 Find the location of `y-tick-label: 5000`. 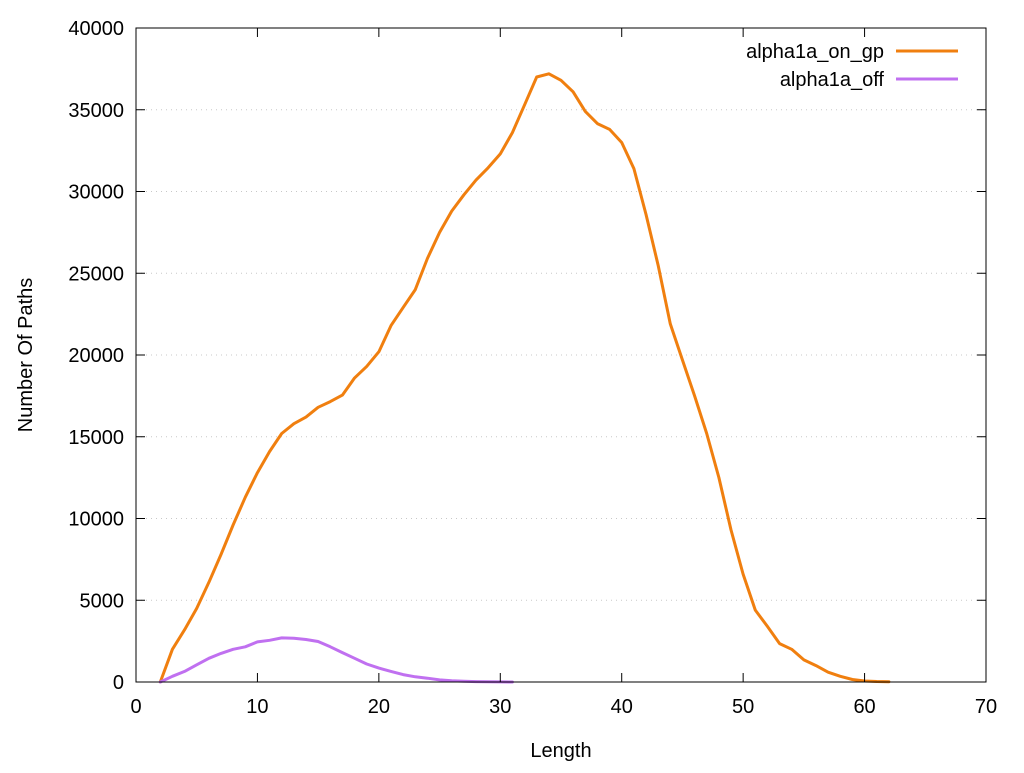

y-tick-label: 5000 is located at coordinates (102, 601).